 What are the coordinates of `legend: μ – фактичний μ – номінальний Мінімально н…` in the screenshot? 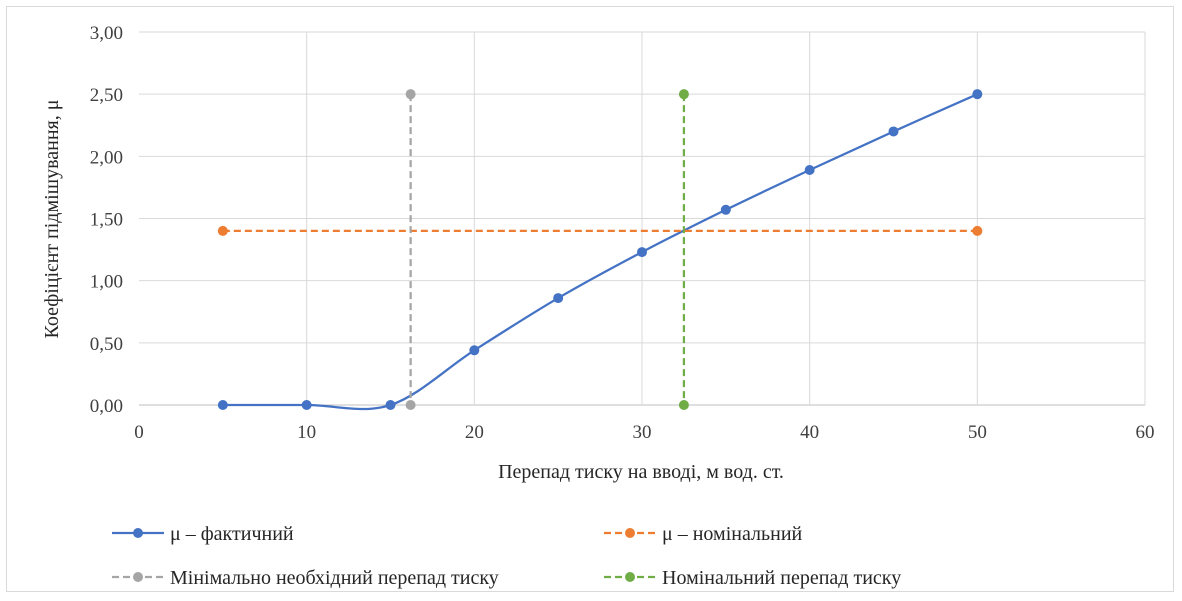 It's located at (506, 556).